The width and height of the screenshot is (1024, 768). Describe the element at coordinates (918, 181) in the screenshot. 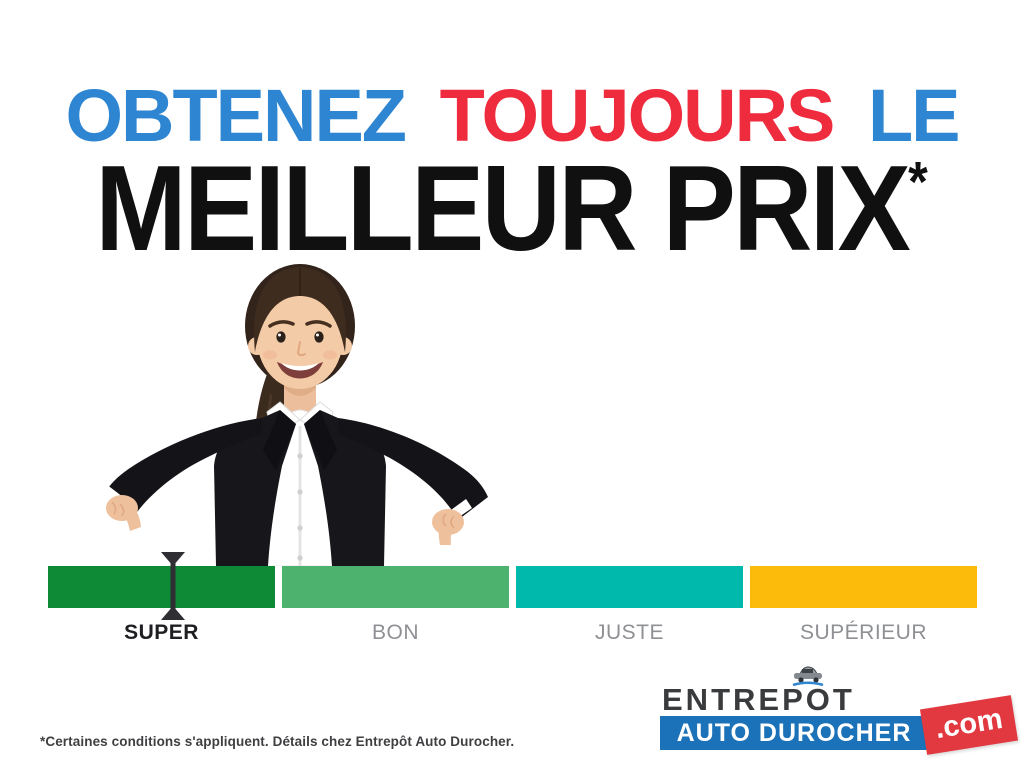

I see `headline-asterisk: *` at that location.